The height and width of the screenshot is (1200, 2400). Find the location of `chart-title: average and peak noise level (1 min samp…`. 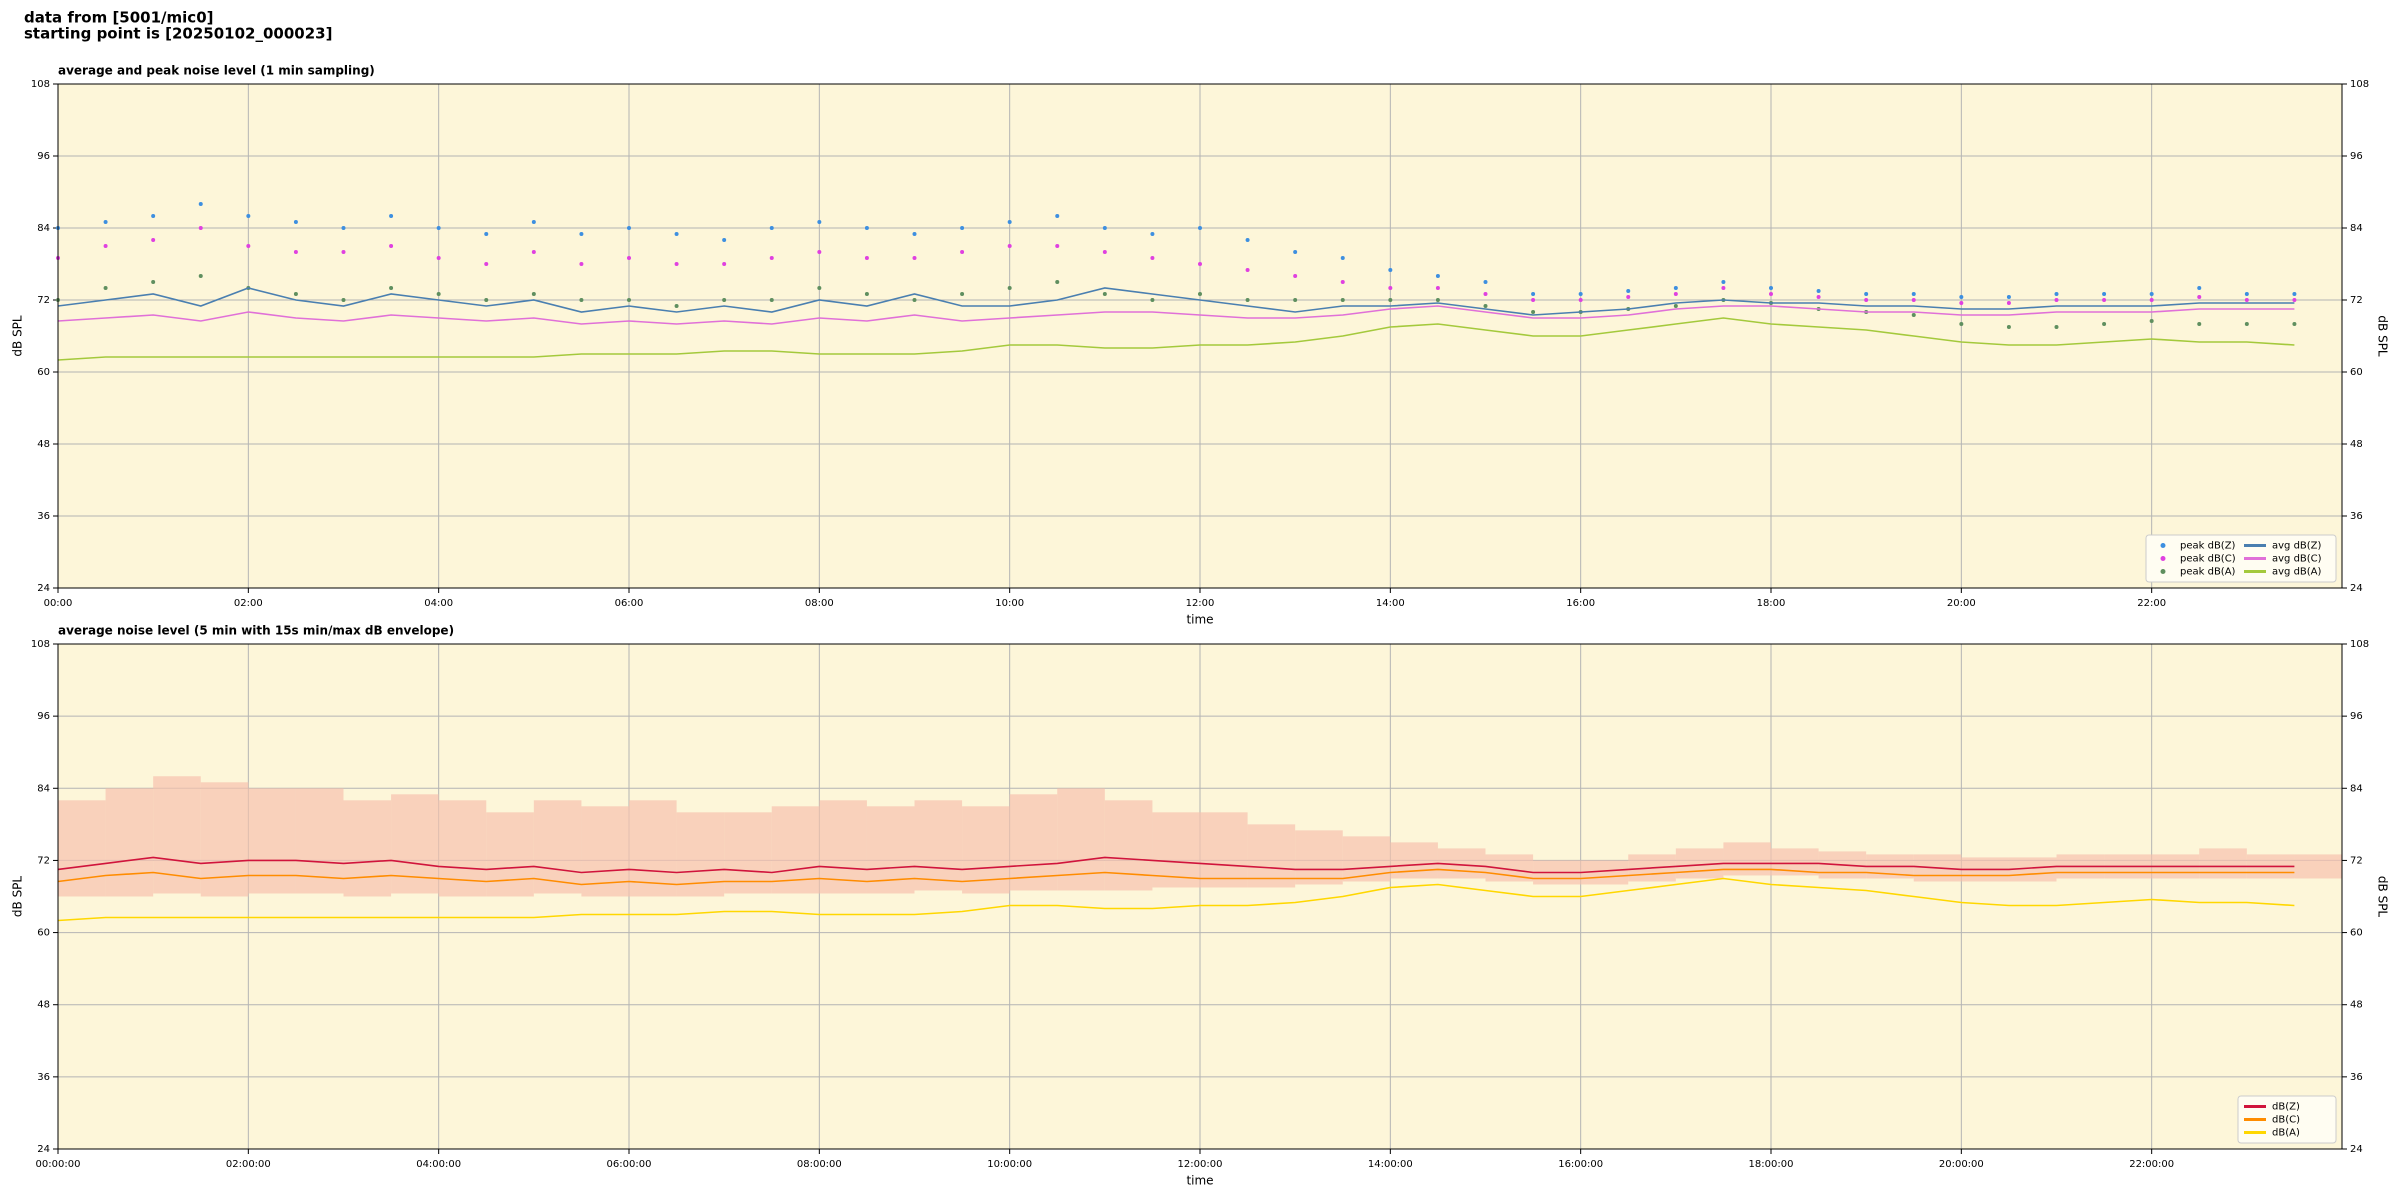

chart-title: average and peak noise level (1 min samp… is located at coordinates (216, 71).